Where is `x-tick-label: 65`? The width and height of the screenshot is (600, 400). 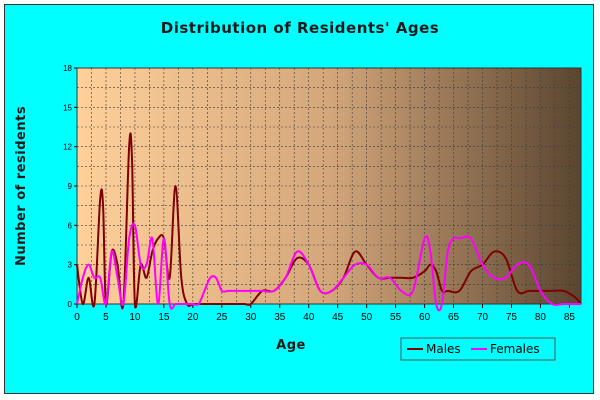
x-tick-label: 65 is located at coordinates (454, 317).